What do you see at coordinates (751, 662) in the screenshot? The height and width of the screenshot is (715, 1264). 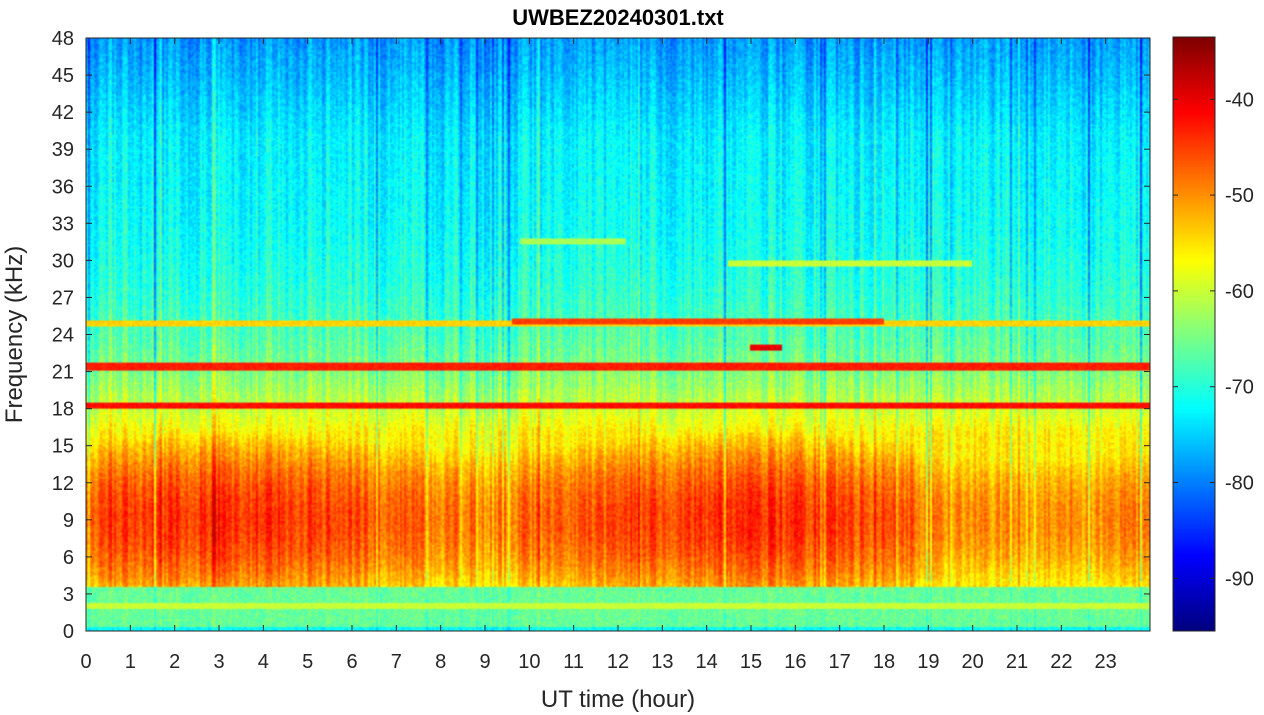 I see `x-tick-label: 15` at bounding box center [751, 662].